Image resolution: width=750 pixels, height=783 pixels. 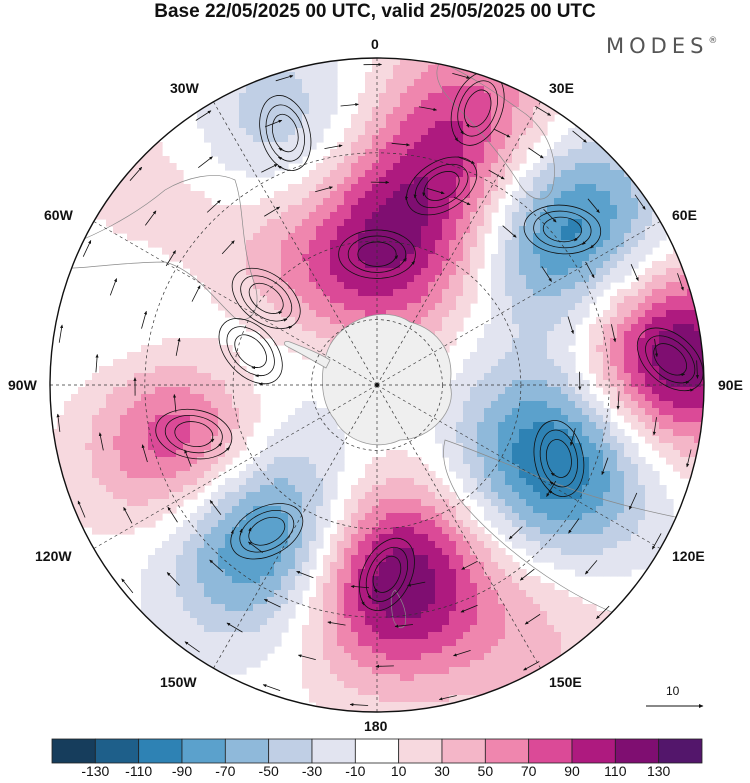 I want to click on colorbar-tick: -30, so click(x=312, y=771).